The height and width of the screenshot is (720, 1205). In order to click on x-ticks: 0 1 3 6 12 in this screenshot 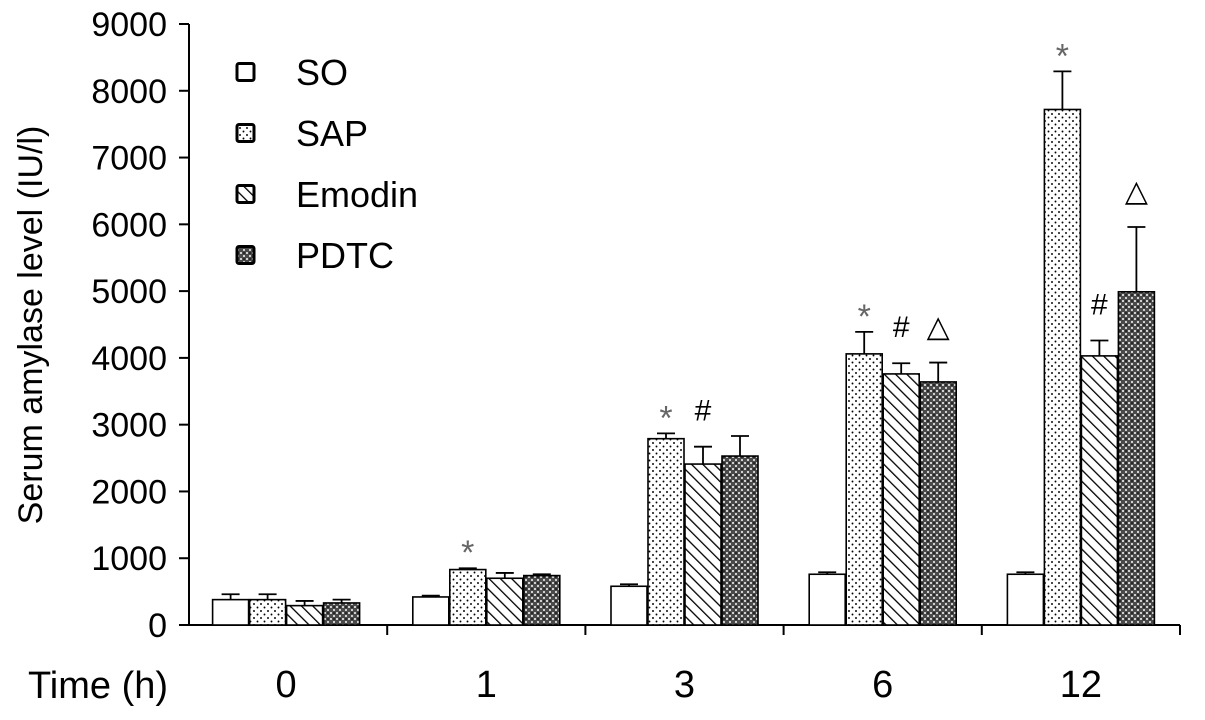, I will do `click(728, 665)`.